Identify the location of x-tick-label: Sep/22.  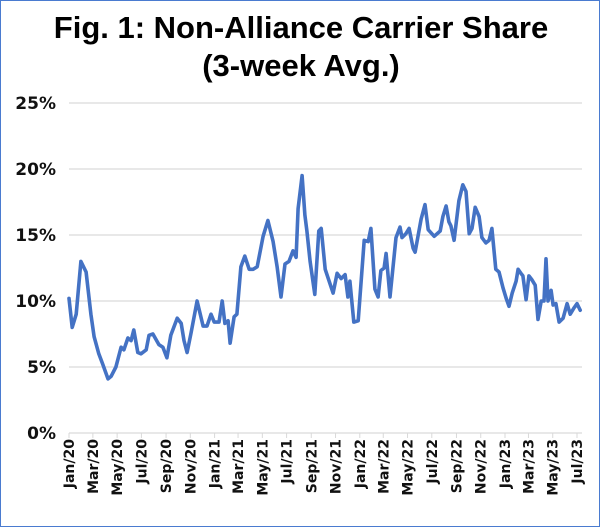
(457, 466).